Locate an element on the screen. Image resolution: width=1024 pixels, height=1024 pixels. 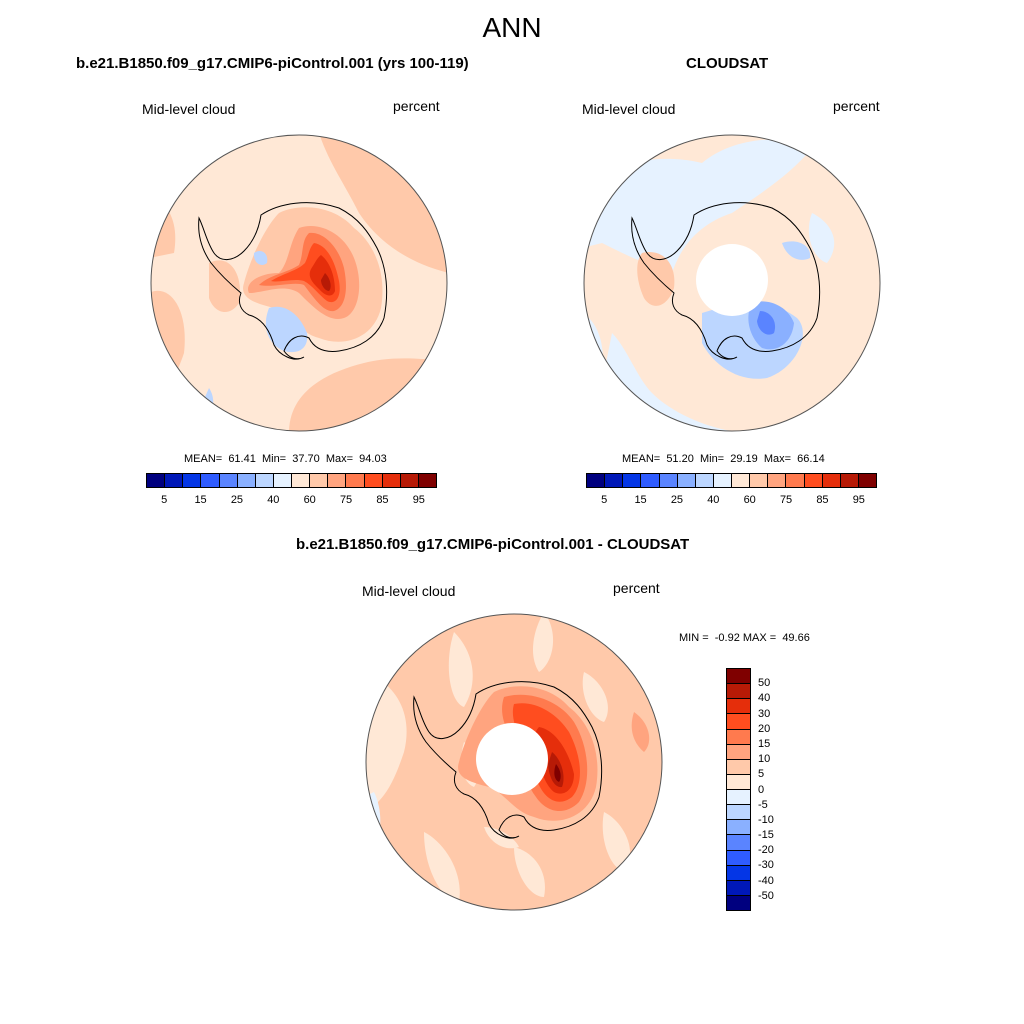
colorbar-tick-label: 10 is located at coordinates (764, 759).